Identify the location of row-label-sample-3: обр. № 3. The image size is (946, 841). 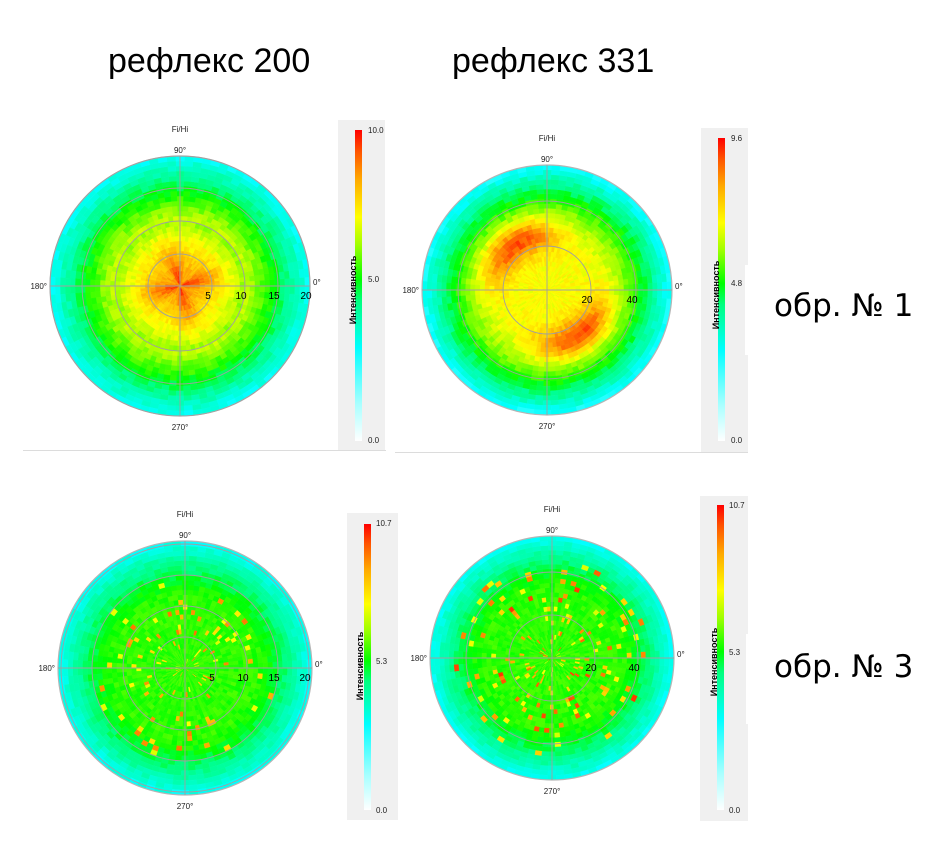
(844, 667).